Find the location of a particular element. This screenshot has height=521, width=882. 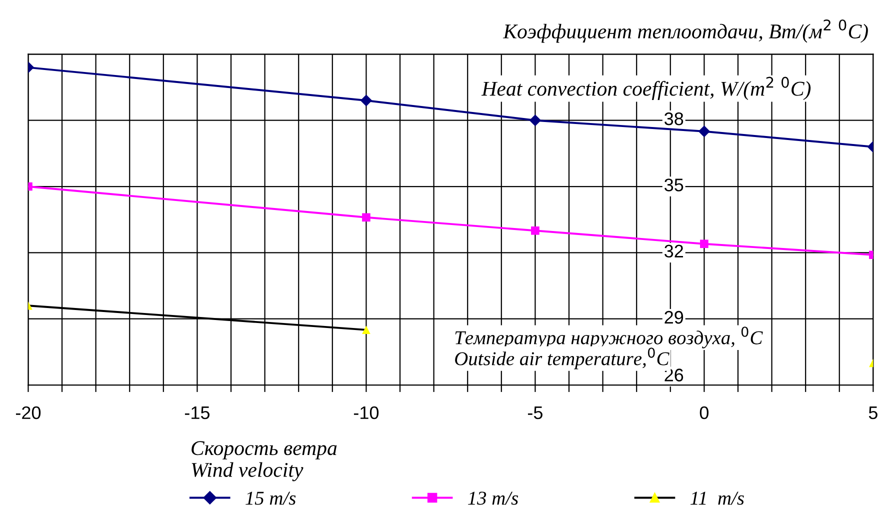

y-tick-label: 38 is located at coordinates (674, 119).